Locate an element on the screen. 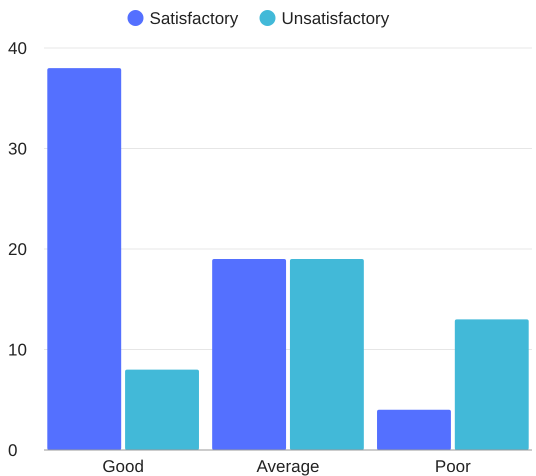 The width and height of the screenshot is (536, 476). y-tick-label: 40 is located at coordinates (17, 48).